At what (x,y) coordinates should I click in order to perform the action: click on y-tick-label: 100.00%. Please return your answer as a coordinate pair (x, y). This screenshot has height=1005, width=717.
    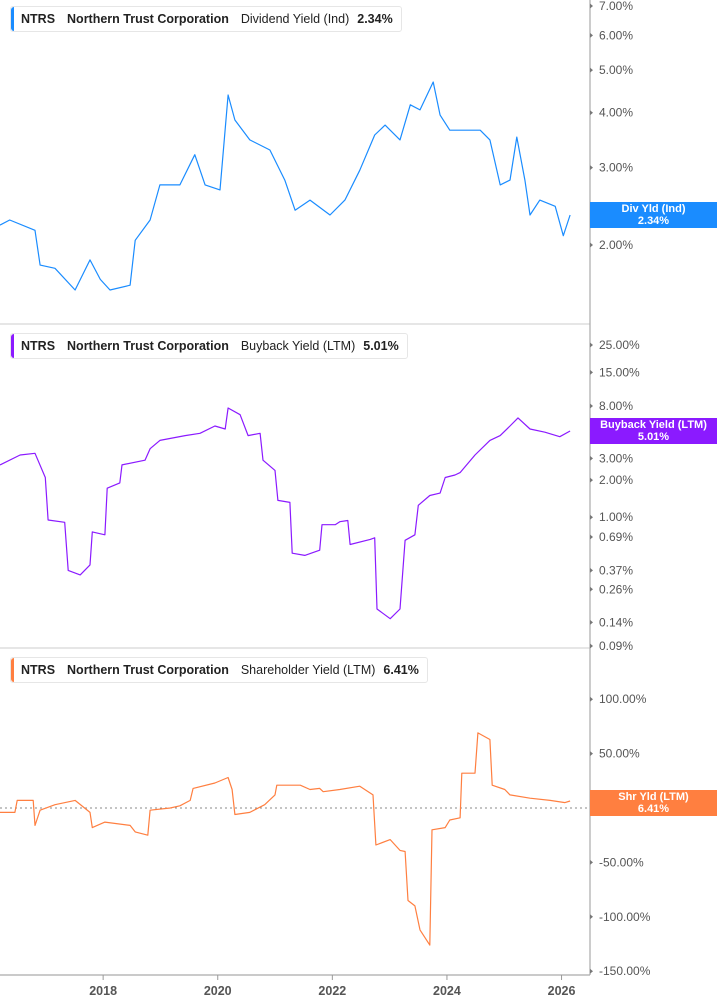
    Looking at the image, I should click on (623, 699).